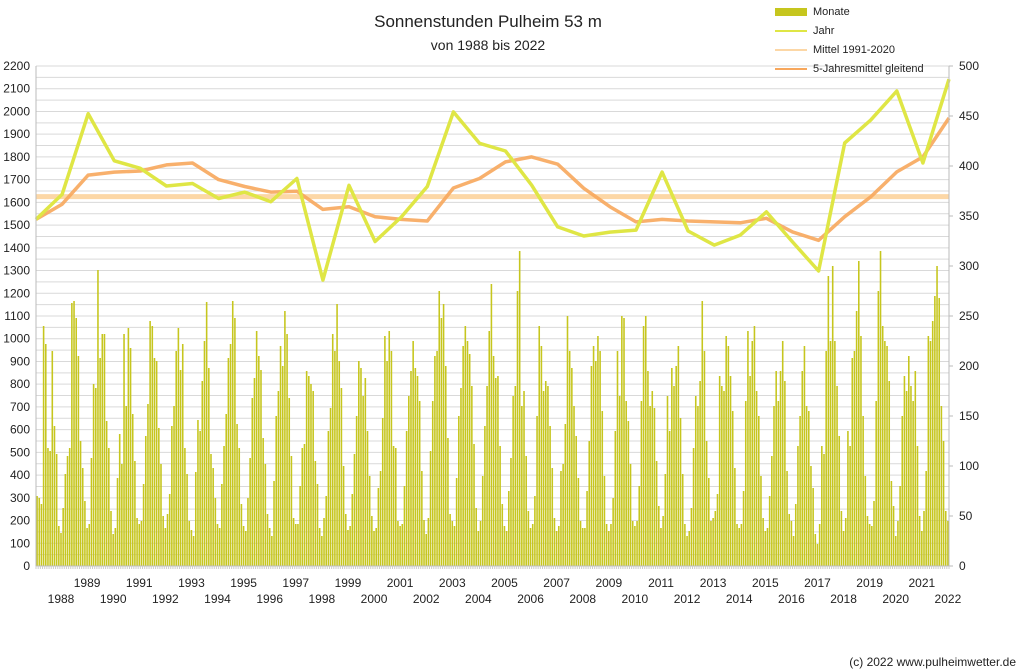  I want to click on left-tick-label: 1400, so click(16, 248).